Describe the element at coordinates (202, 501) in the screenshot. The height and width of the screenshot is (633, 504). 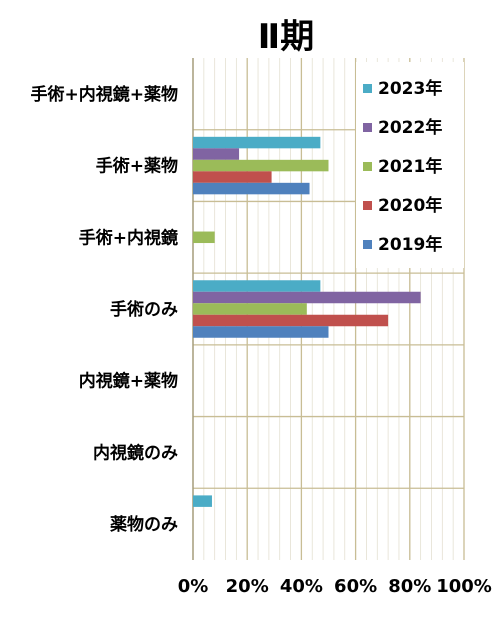
I see `bar-2023年-薬物のみ` at that location.